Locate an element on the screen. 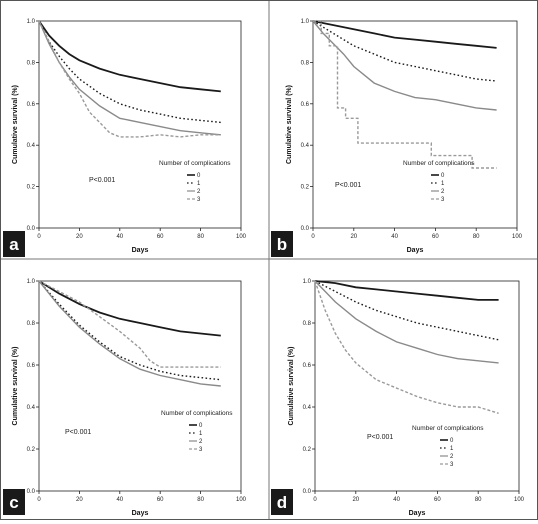 This screenshot has width=538, height=524. panel-label-tag-c: c is located at coordinates (14, 502).